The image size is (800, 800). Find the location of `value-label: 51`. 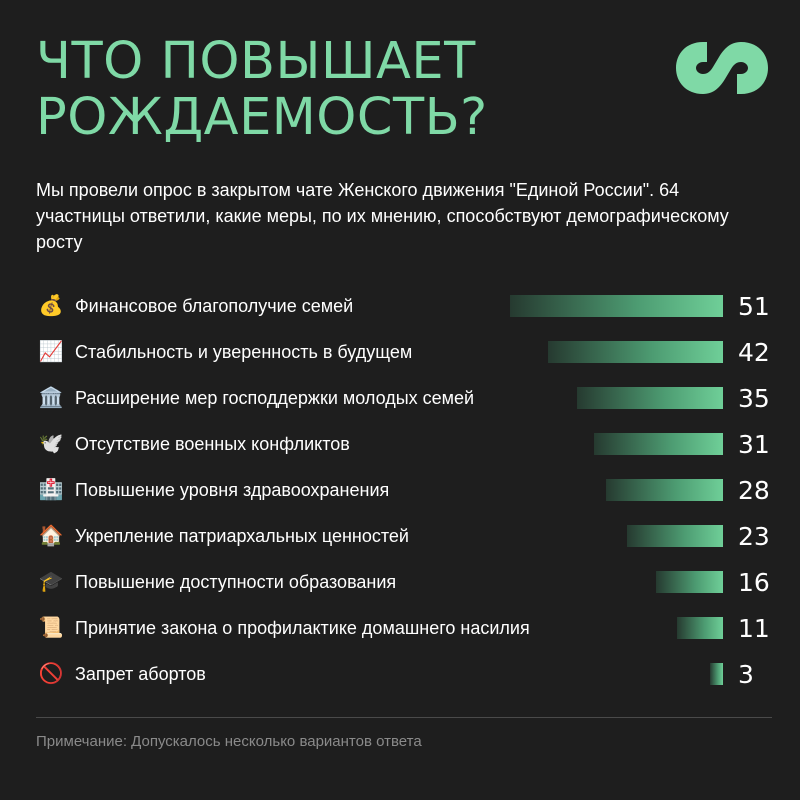

value-label: 51 is located at coordinates (754, 306).